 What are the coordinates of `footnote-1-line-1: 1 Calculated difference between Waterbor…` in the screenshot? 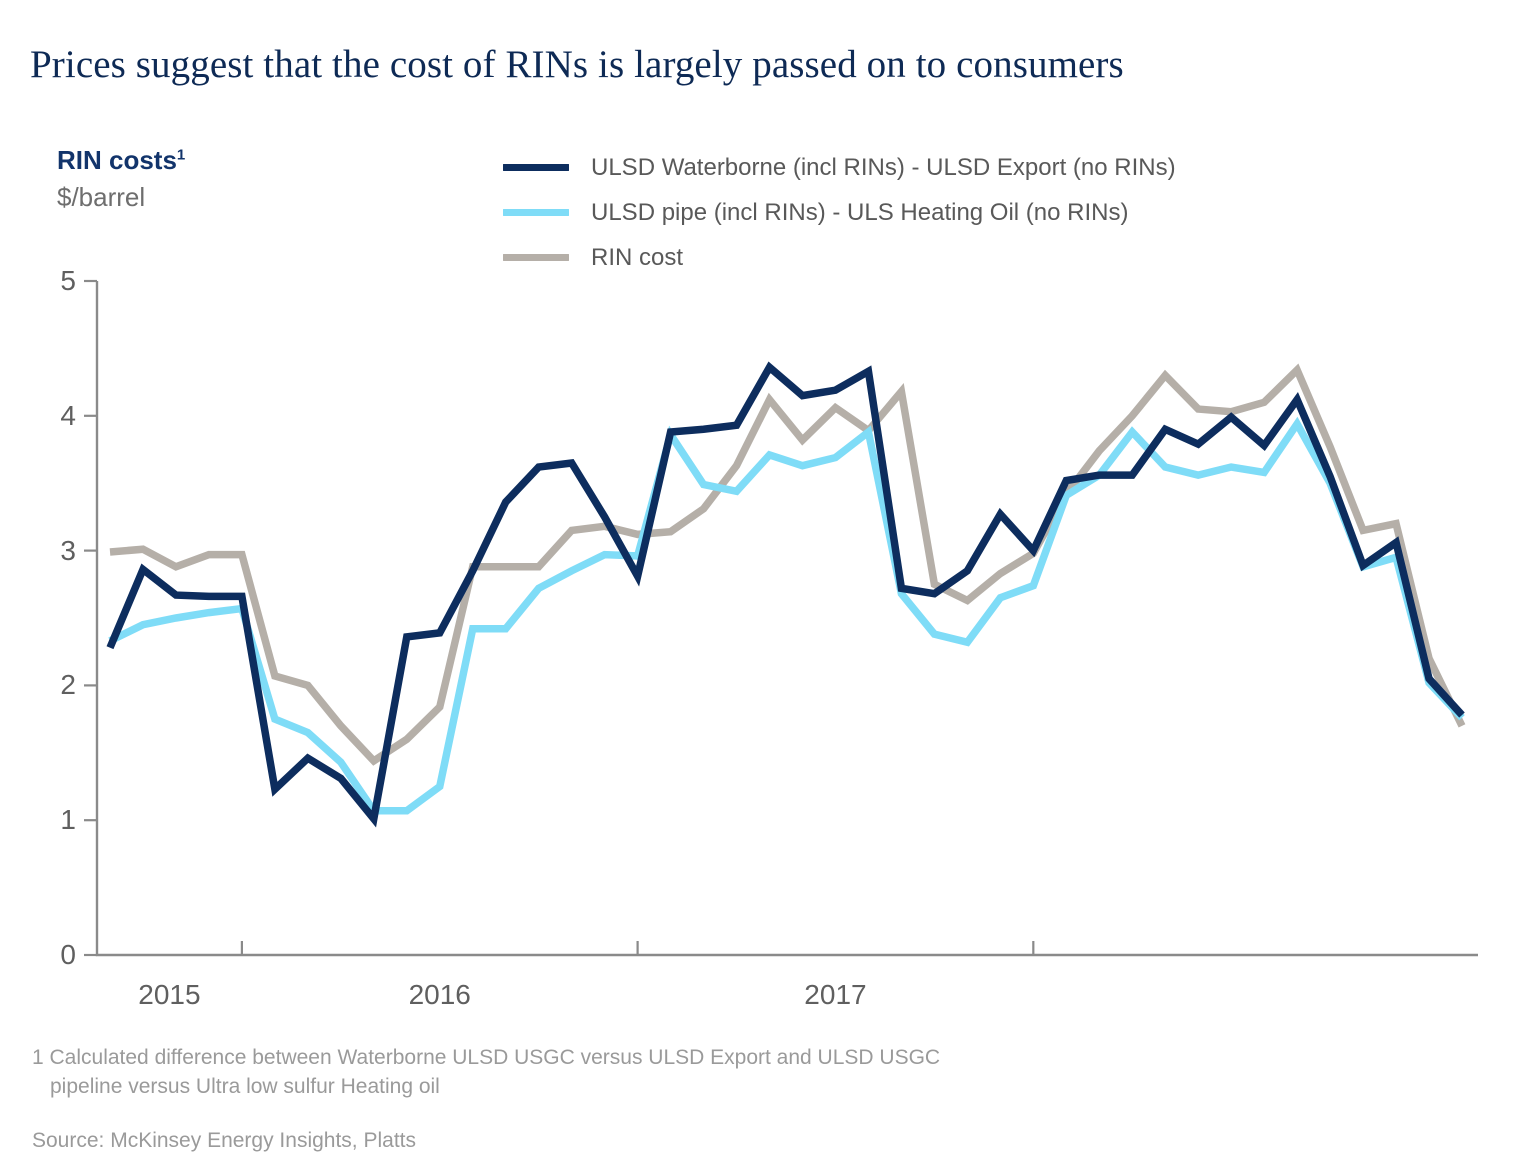 It's located at (486, 1057).